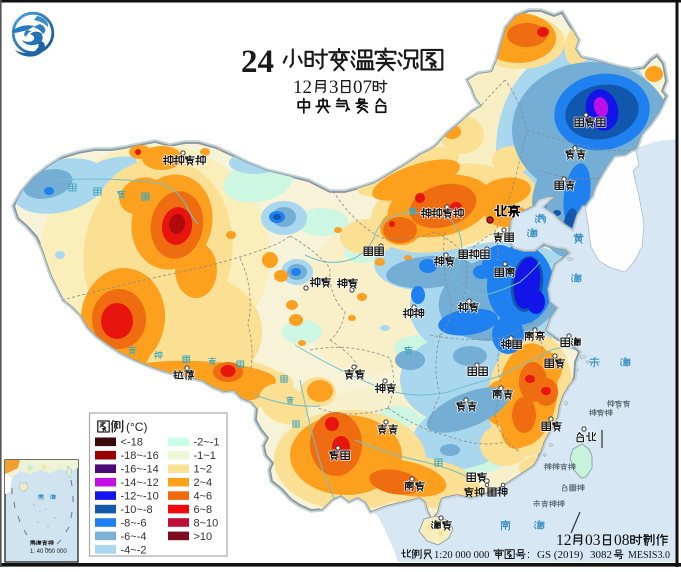  Describe the element at coordinates (140, 470) in the screenshot. I see `svg-text: -16~-14` at that location.